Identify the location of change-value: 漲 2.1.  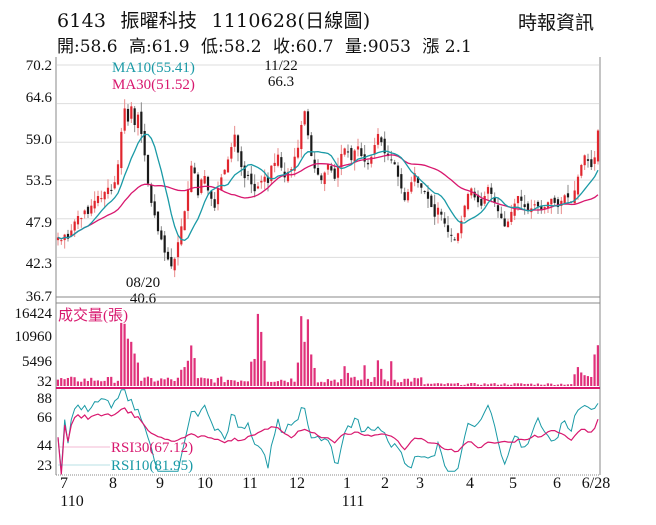
(447, 47).